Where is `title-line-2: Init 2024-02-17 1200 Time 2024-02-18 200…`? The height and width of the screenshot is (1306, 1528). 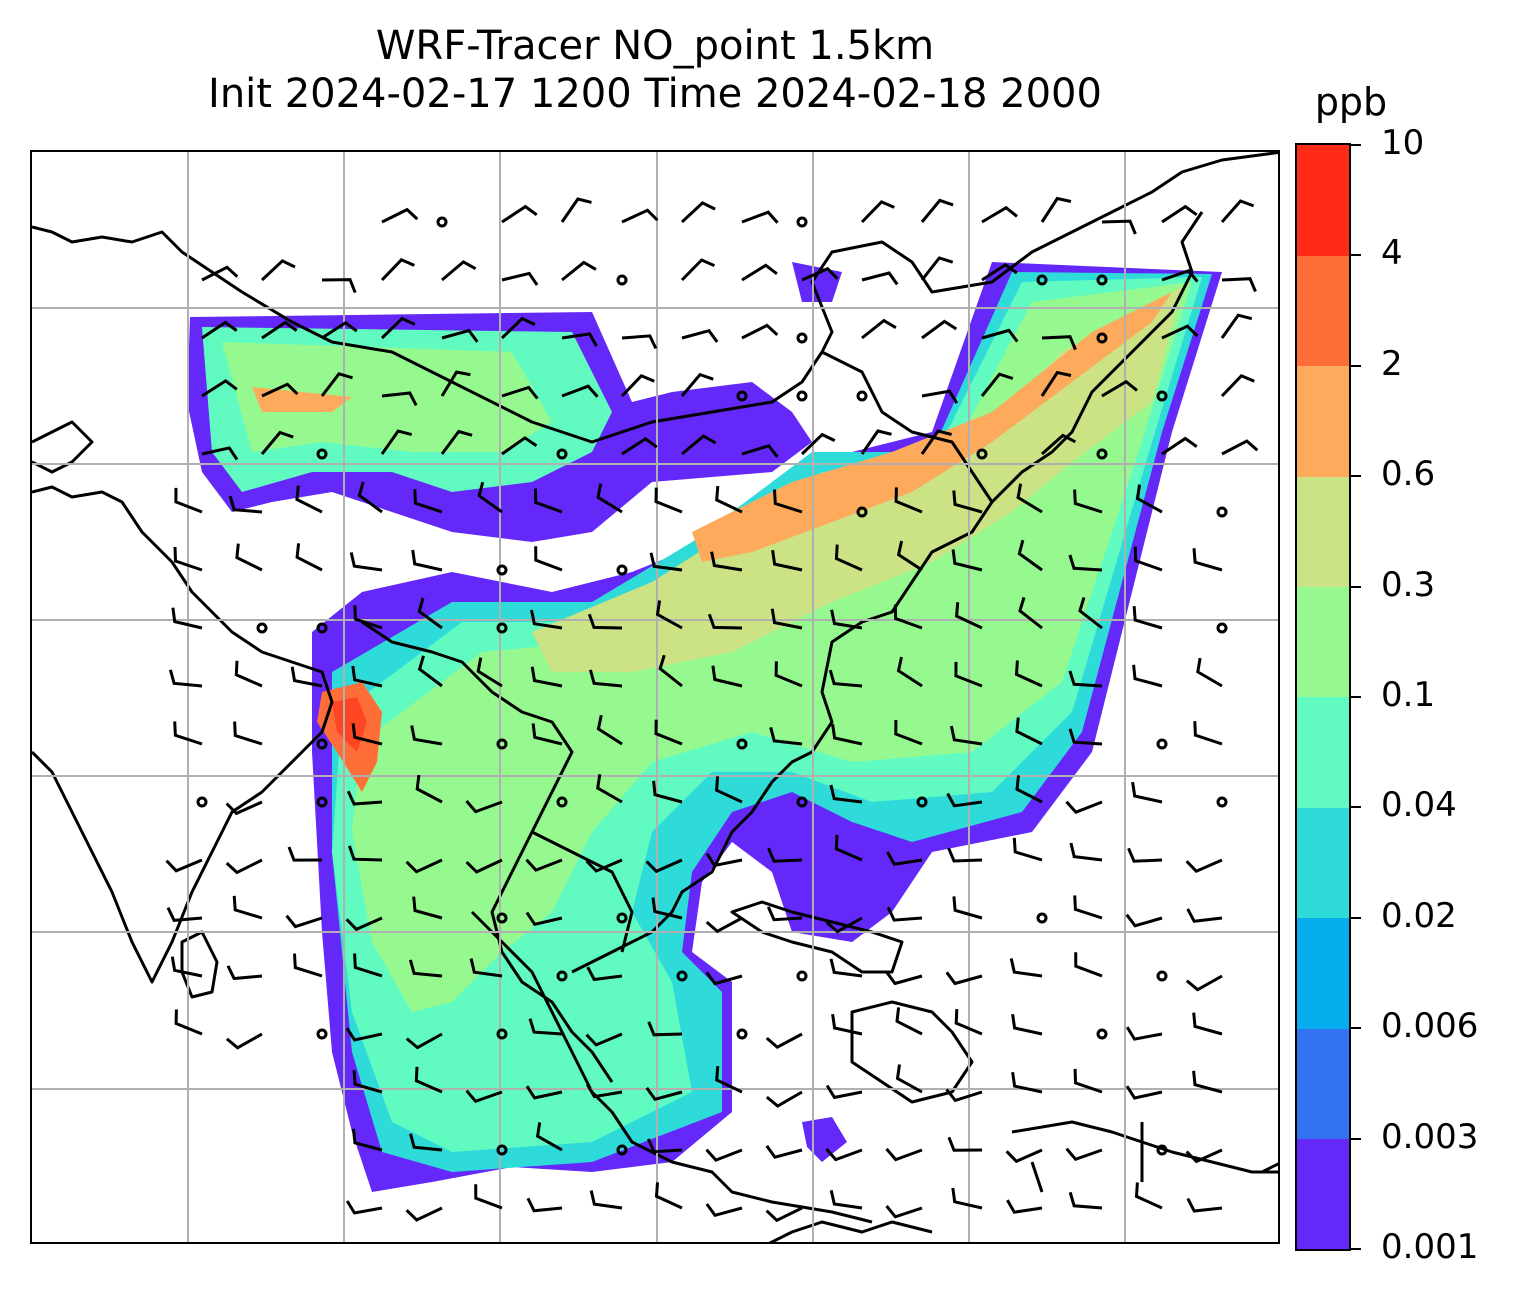
title-line-2: Init 2024-02-17 1200 Time 2024-02-18 200… is located at coordinates (655, 94).